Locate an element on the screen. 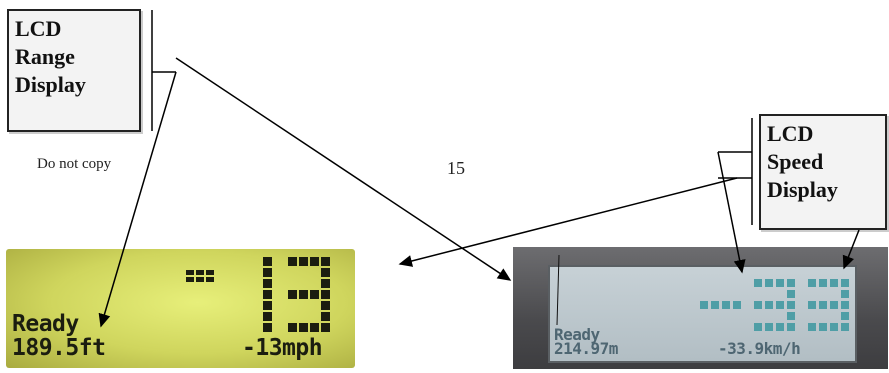  lcd-speed-text: -33.9km/h is located at coordinates (759, 348).